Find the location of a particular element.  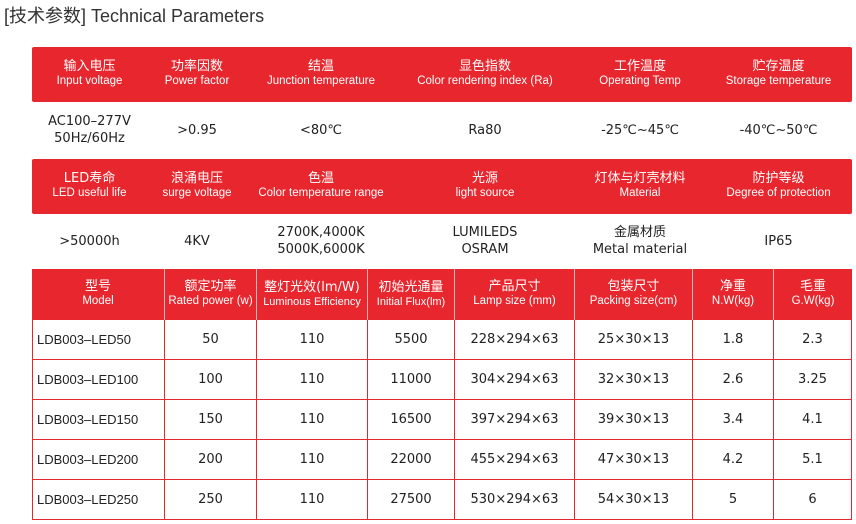

cell-packing-size: 39×30×13 is located at coordinates (634, 419).